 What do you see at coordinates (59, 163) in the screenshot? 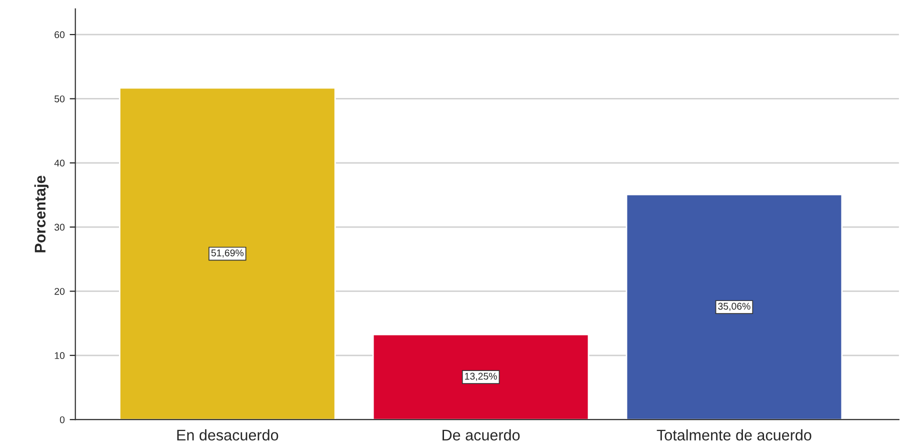
I see `y-tick-label: 40` at bounding box center [59, 163].